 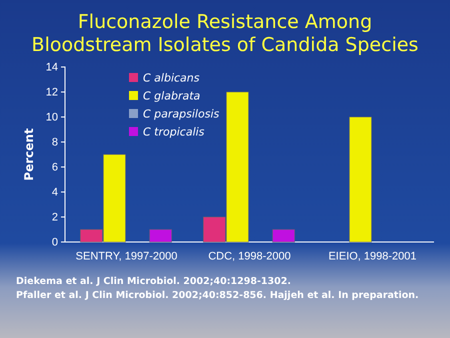 What do you see at coordinates (52, 118) in the screenshot?
I see `y-tick-label: 10` at bounding box center [52, 118].